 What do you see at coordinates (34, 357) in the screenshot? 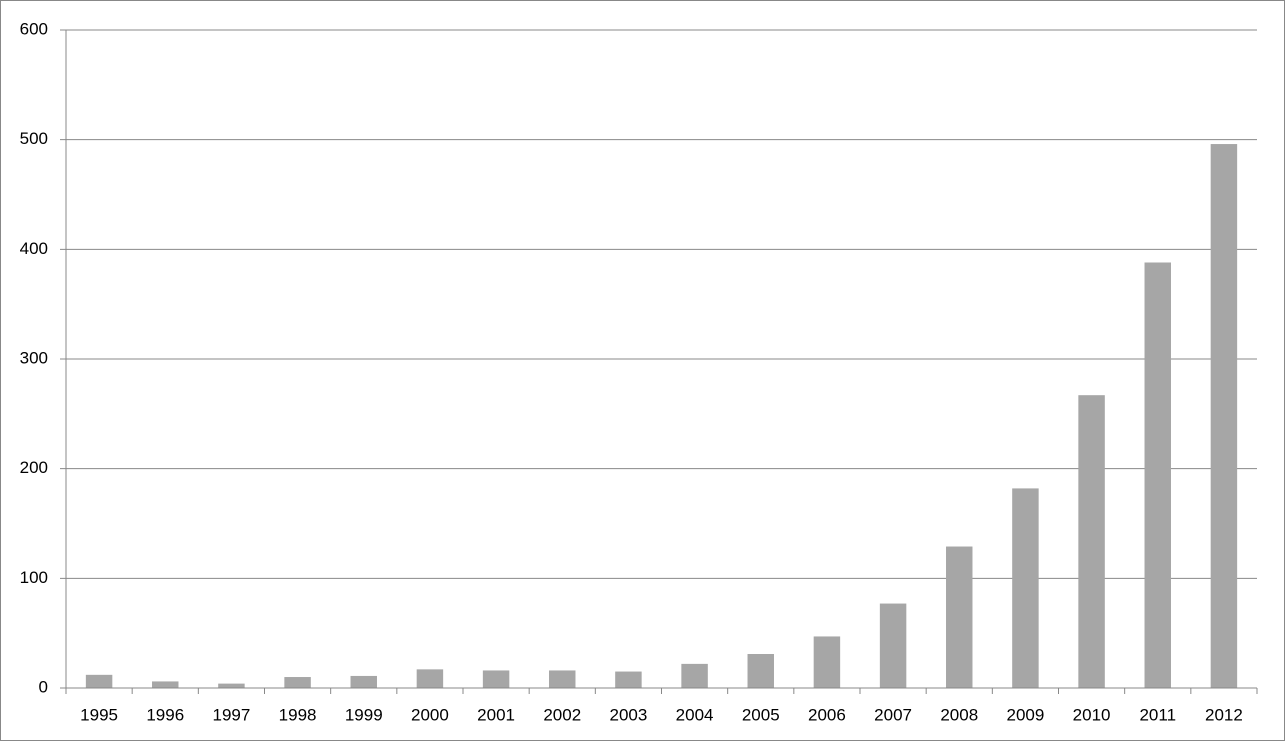
I see `y-tick-label: 300` at bounding box center [34, 357].